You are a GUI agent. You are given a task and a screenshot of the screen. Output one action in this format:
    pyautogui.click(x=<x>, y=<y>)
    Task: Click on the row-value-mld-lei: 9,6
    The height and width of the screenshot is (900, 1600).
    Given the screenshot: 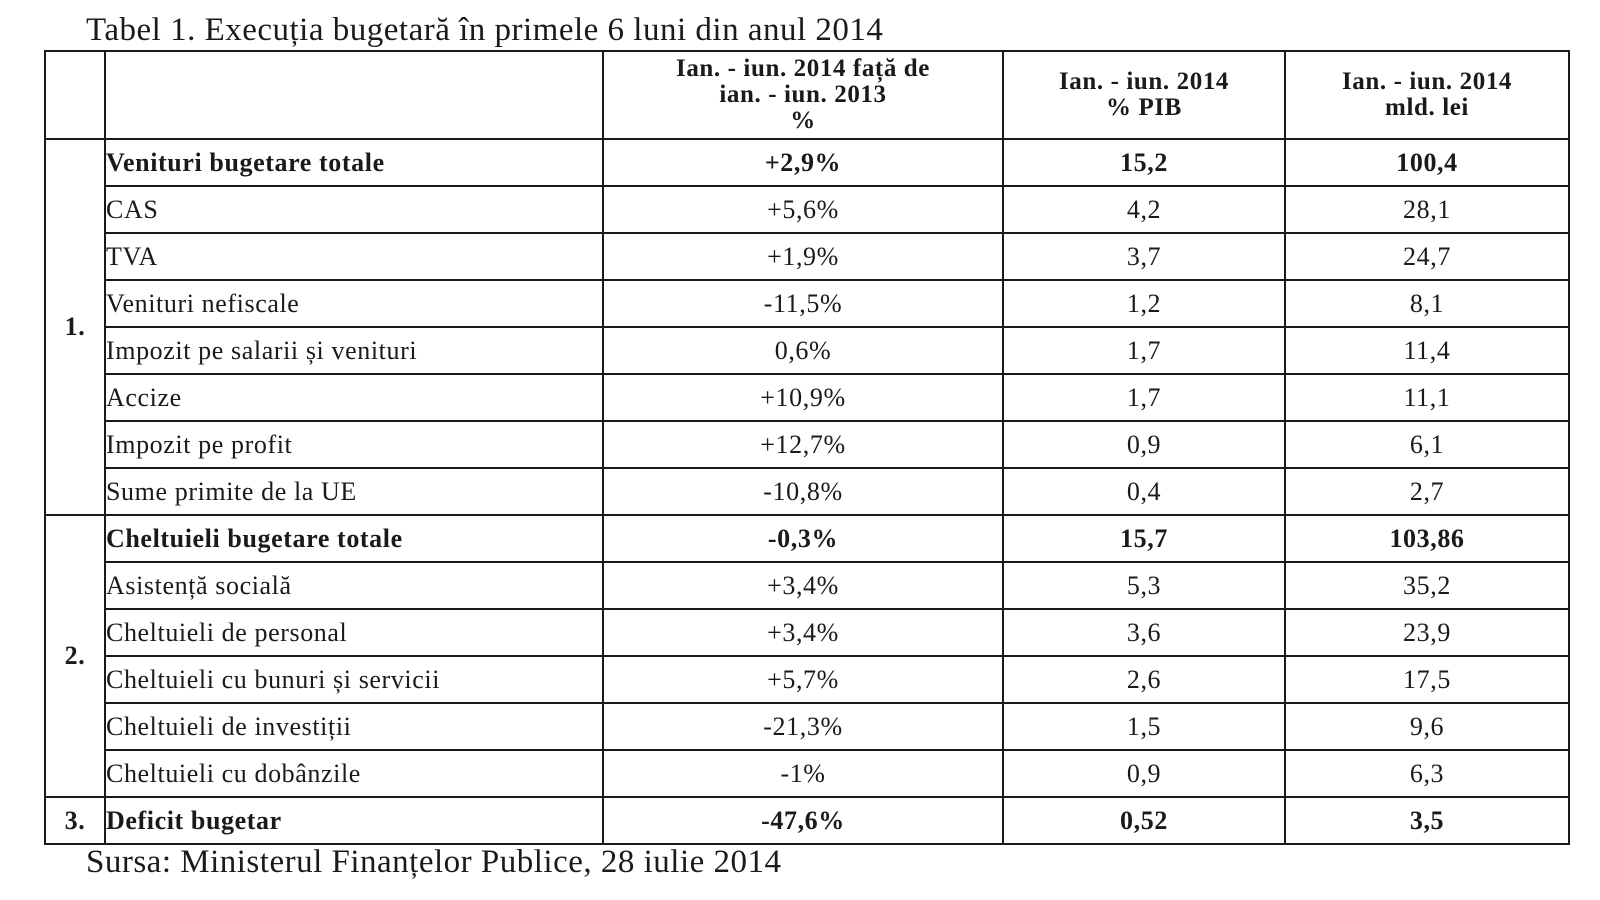 What is the action you would take?
    pyautogui.click(x=1427, y=726)
    